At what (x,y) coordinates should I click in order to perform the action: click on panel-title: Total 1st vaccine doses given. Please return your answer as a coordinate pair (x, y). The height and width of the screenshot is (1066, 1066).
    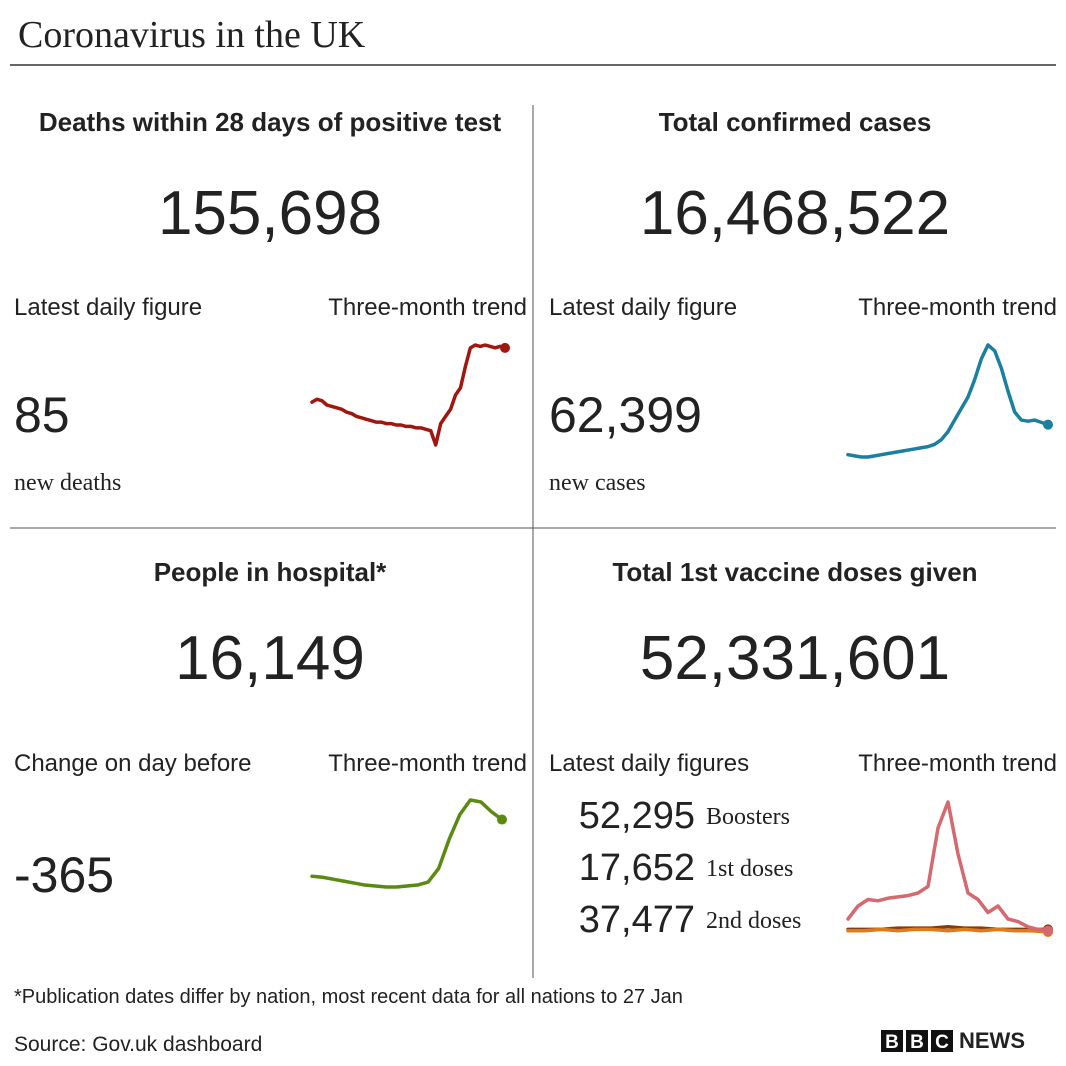
    Looking at the image, I should click on (794, 572).